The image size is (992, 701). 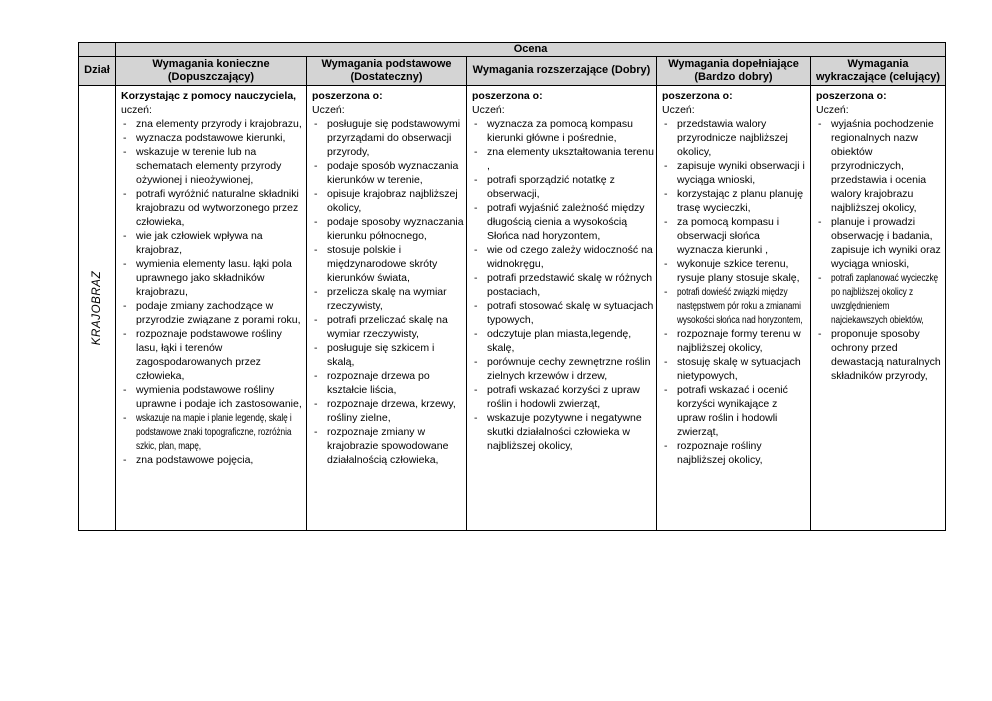 I want to click on intro-label: uczeń:, so click(x=136, y=109).